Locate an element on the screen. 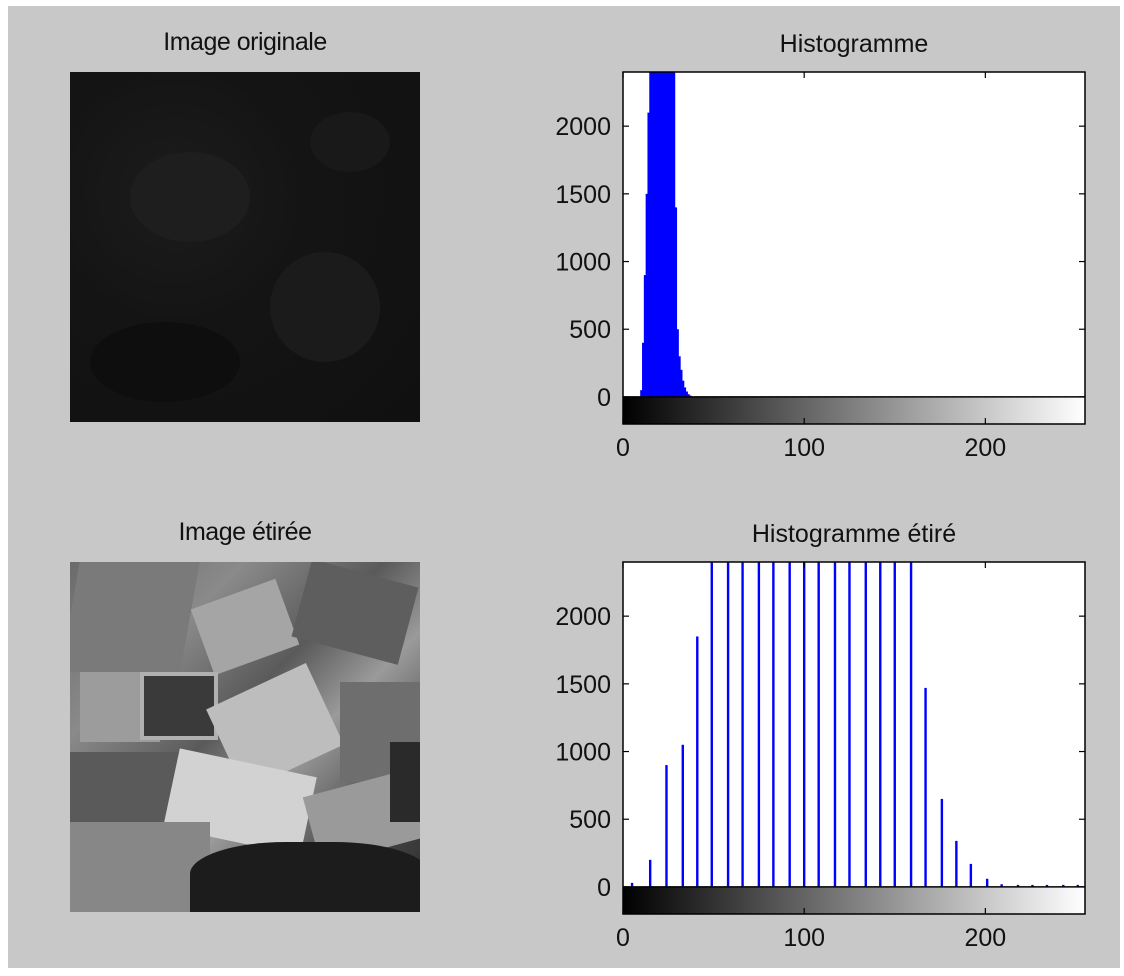 The height and width of the screenshot is (976, 1124). image-stretched is located at coordinates (245, 737).